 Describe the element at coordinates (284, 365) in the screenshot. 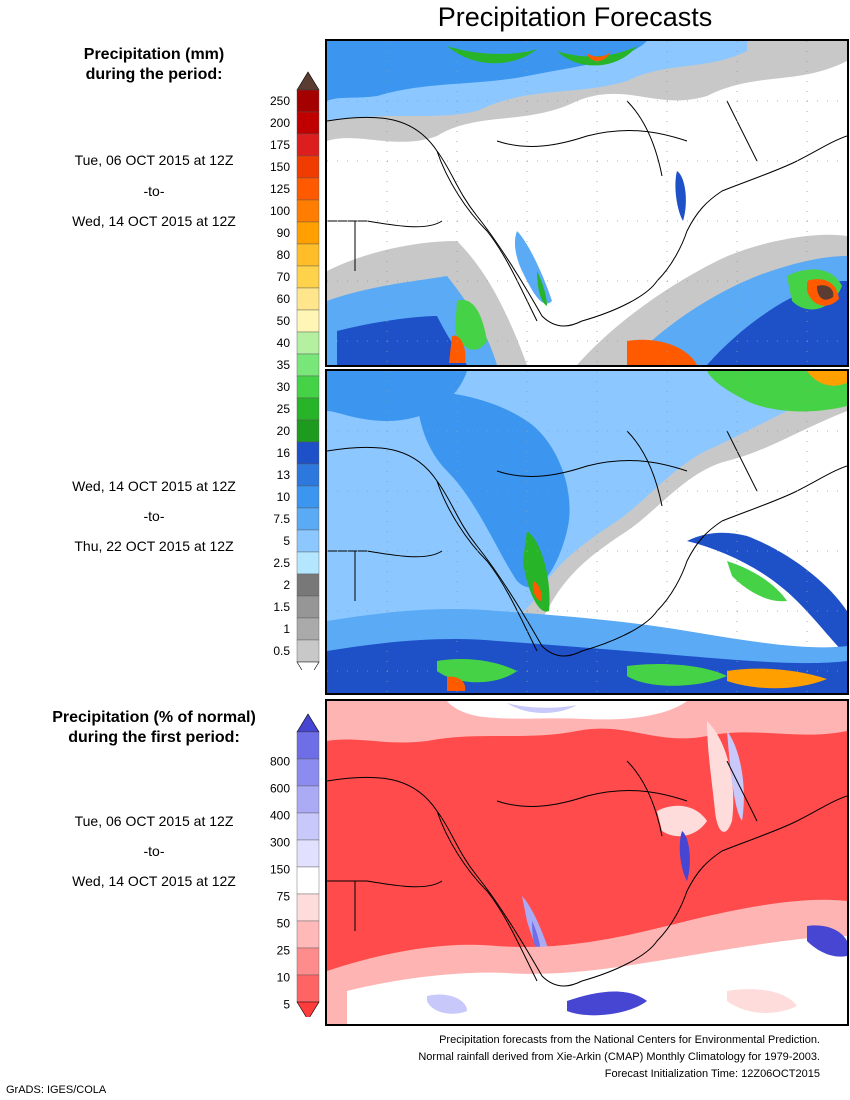

I see `scale-tick-label: 35` at that location.